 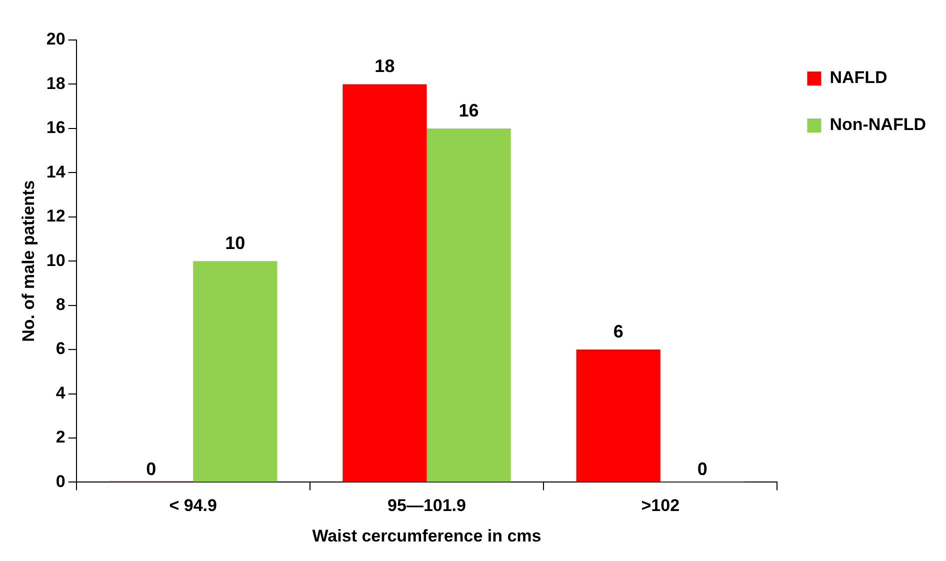 What do you see at coordinates (427, 536) in the screenshot?
I see `x-axis-title: Waist cercumference in cms` at bounding box center [427, 536].